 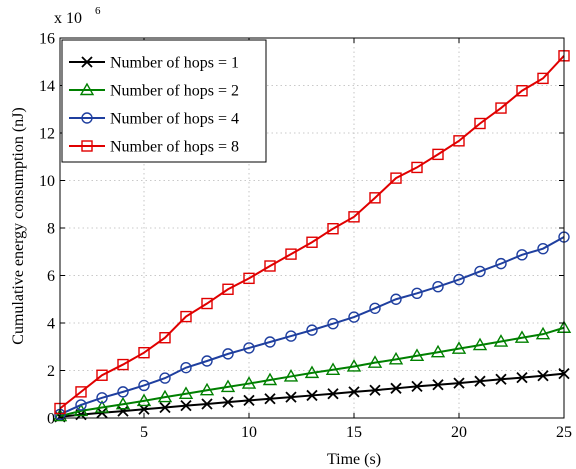 I want to click on legend-label: Number of hops = 2, so click(x=174, y=91).